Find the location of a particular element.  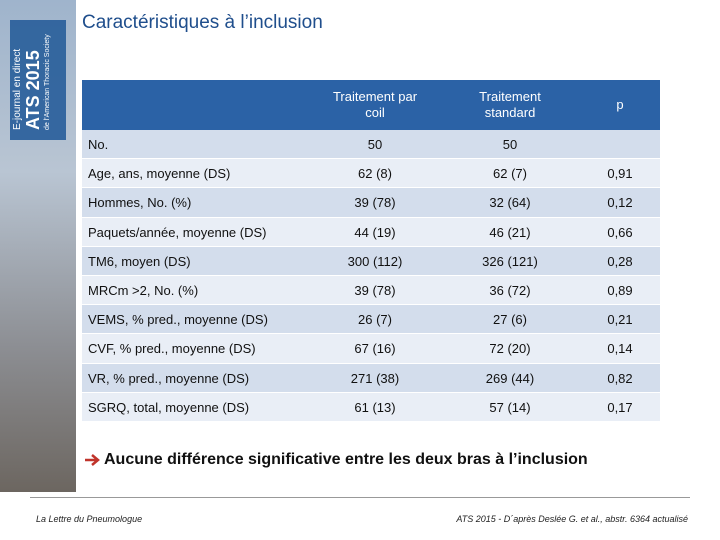

table-cell: 0,28 is located at coordinates (620, 261).